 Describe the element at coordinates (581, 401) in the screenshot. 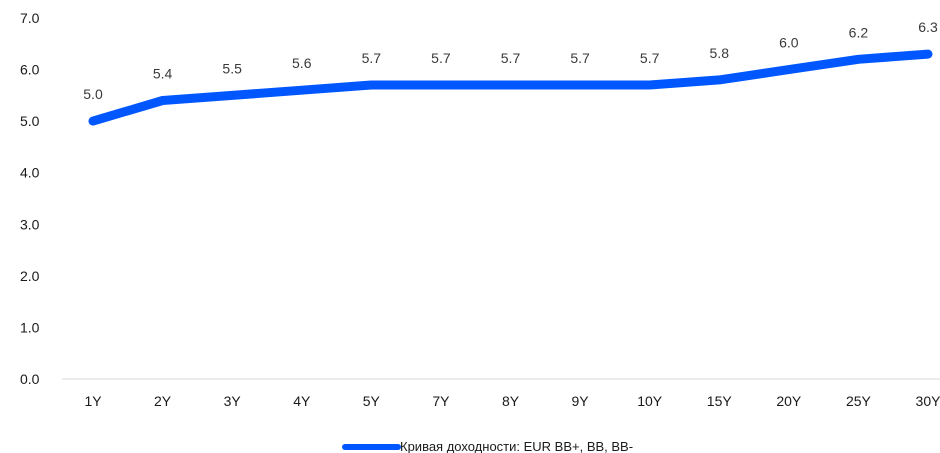

I see `x-tick-label: 9Y` at that location.